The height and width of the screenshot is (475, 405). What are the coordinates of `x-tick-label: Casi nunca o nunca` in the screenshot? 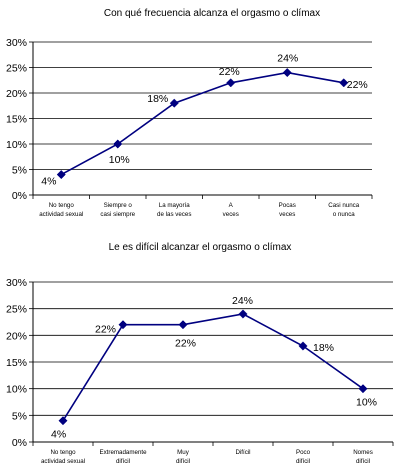 It's located at (344, 210).